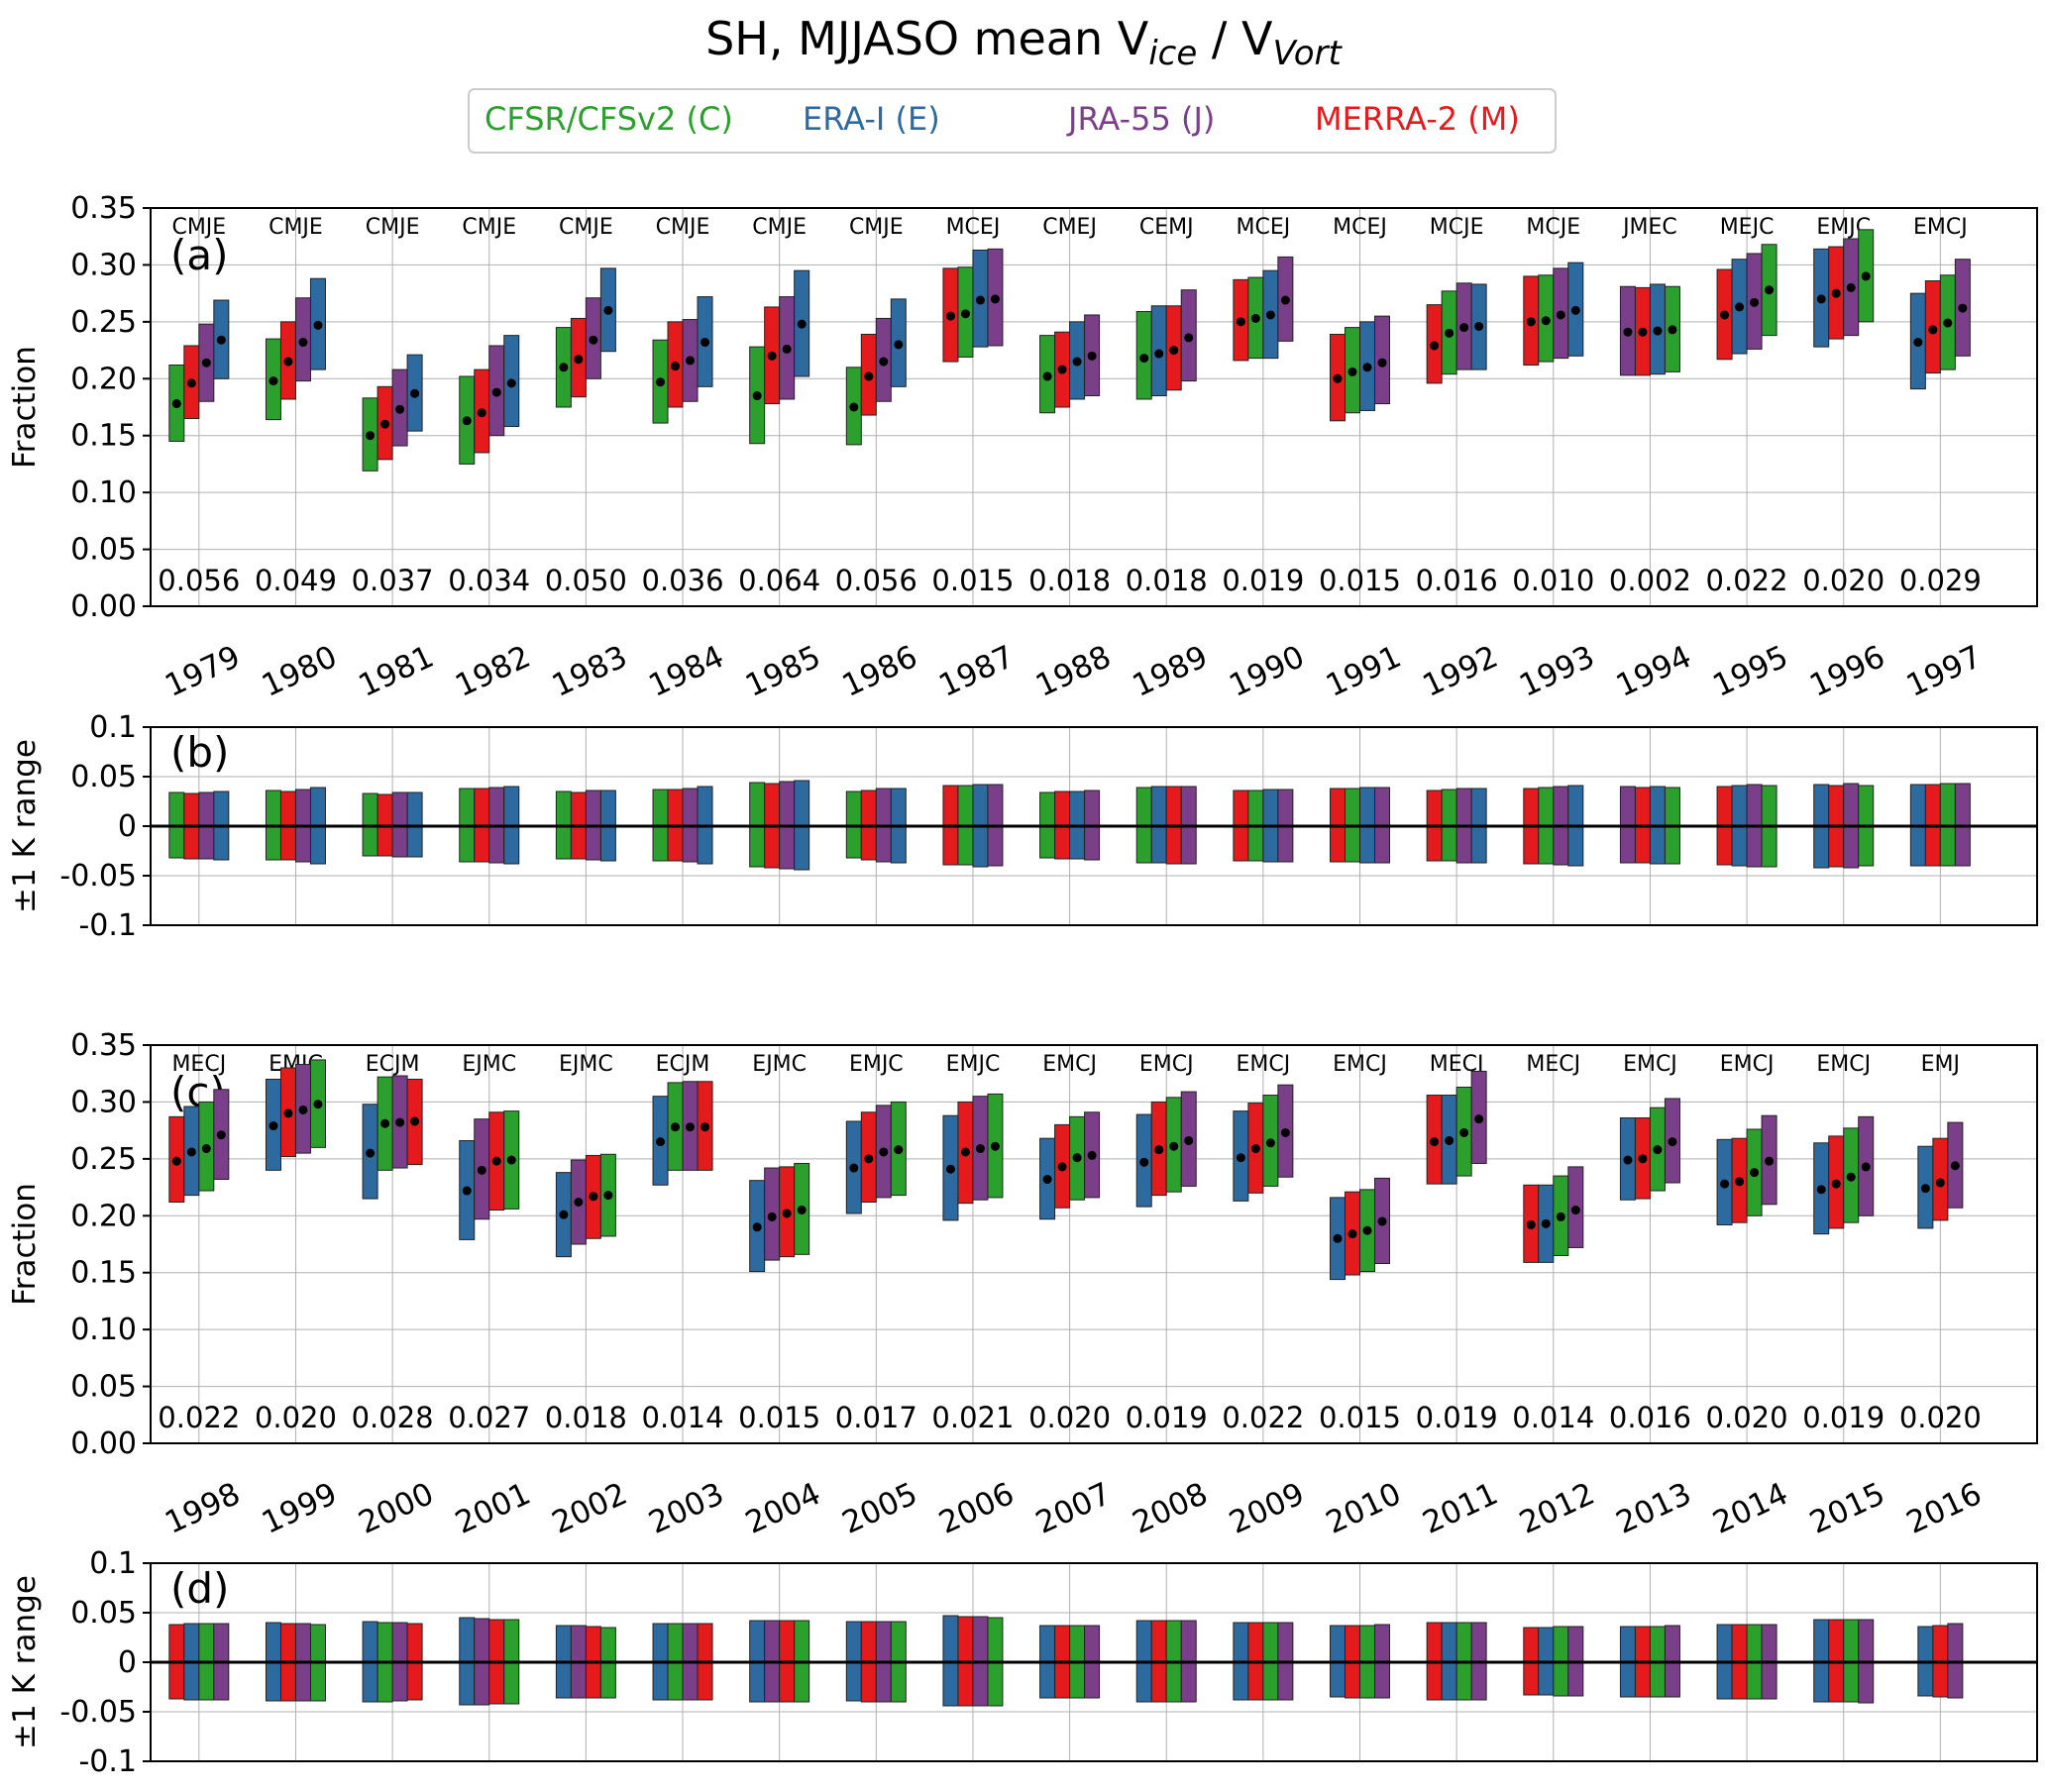 This screenshot has width=2047, height=1792. What do you see at coordinates (782, 460) in the screenshot?
I see `year-group-1985: CMJE 0.064 1985` at bounding box center [782, 460].